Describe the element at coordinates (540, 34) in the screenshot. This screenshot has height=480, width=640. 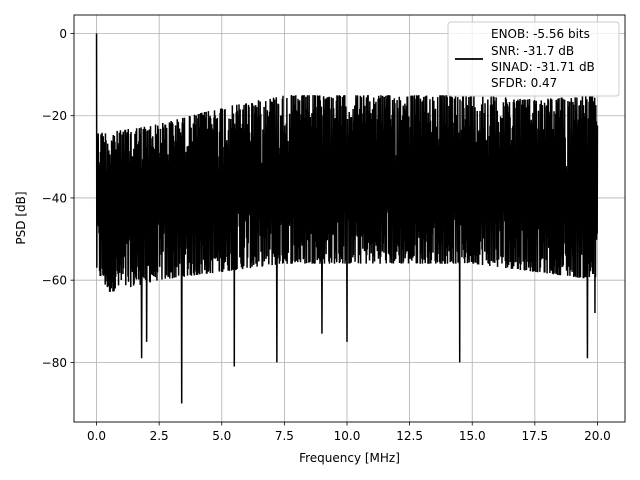
I see `legend-text-enob: ENOB: -5.56 bits` at that location.